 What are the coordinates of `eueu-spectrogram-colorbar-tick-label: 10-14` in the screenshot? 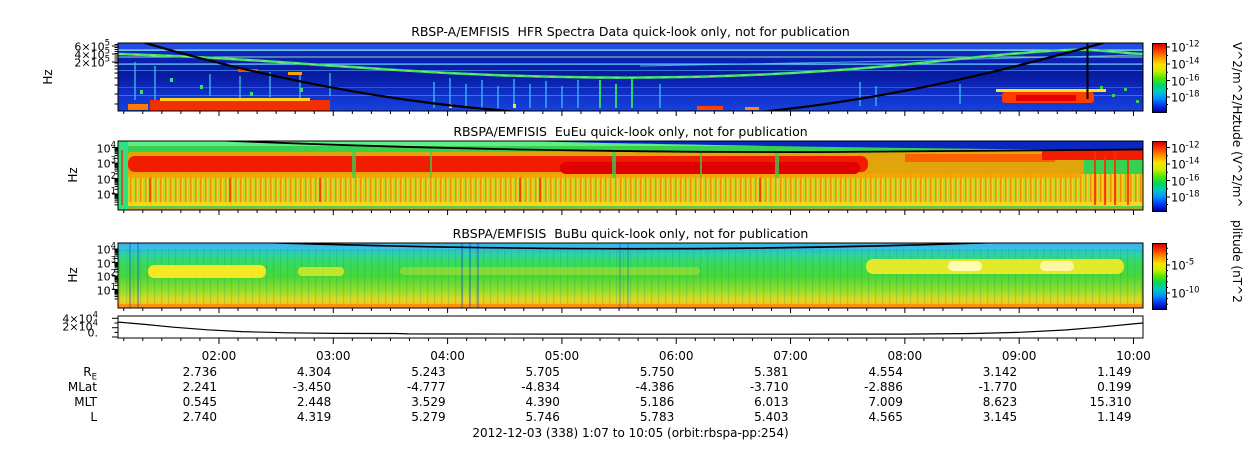 It's located at (1185, 164).